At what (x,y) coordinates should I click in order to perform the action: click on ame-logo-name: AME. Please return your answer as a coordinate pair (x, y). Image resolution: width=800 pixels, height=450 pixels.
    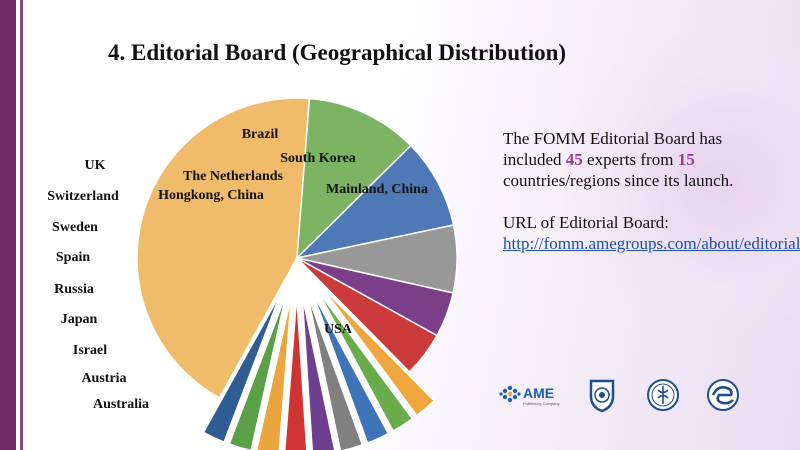
    Looking at the image, I should click on (538, 393).